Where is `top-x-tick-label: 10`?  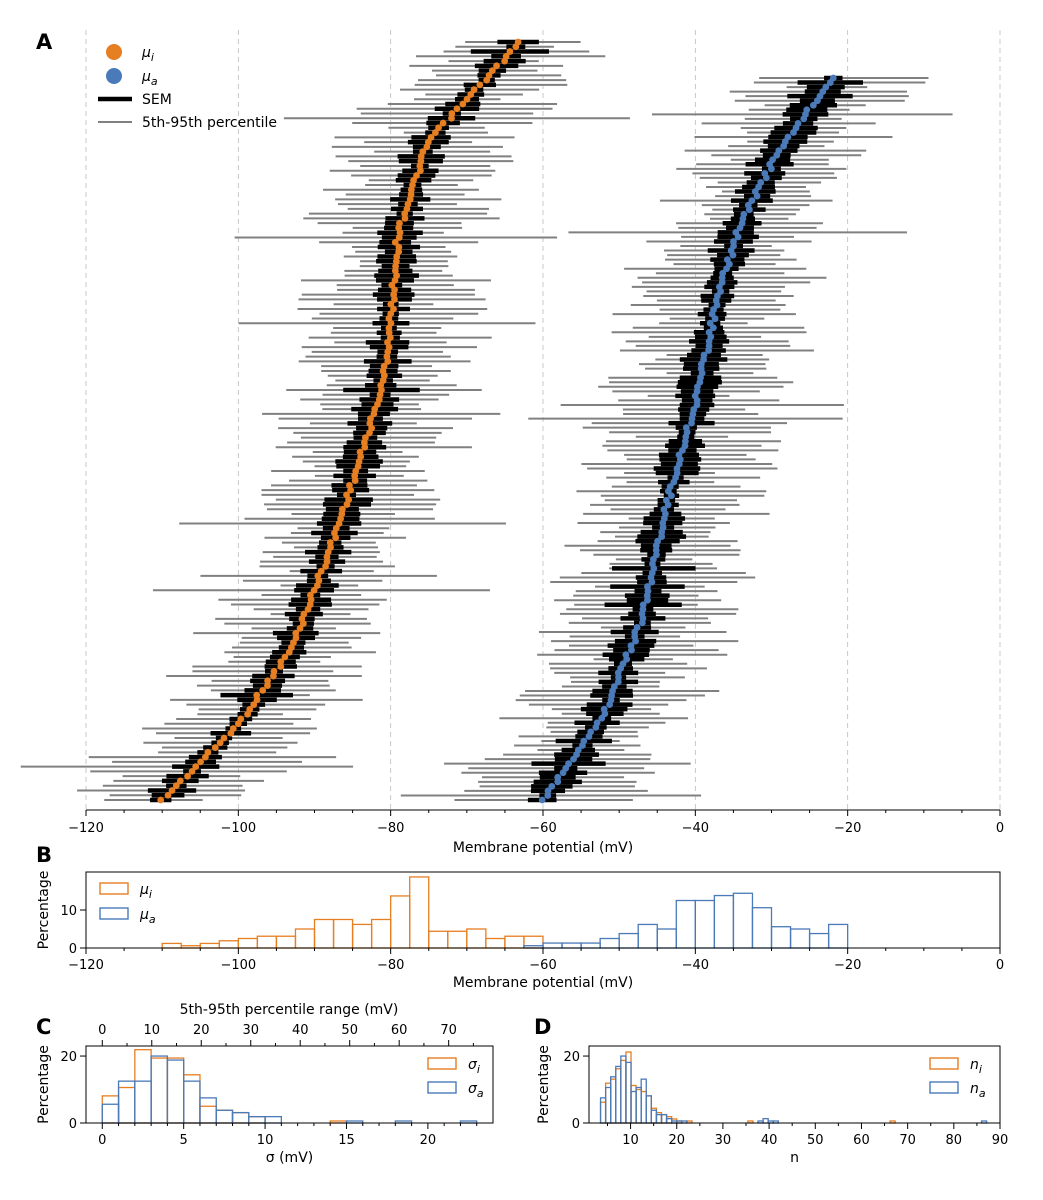 top-x-tick-label: 10 is located at coordinates (151, 1030).